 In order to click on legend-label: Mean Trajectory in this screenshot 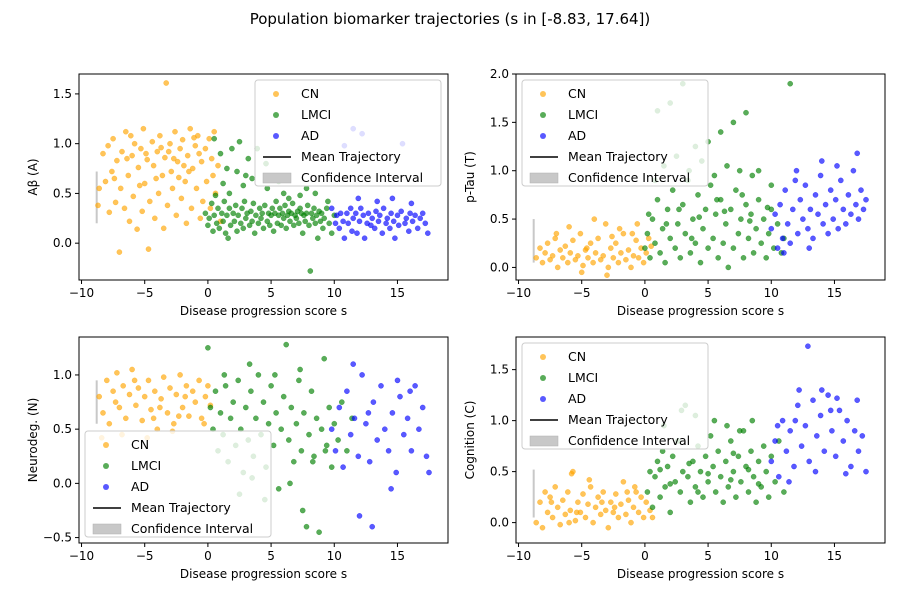, I will do `click(351, 156)`.